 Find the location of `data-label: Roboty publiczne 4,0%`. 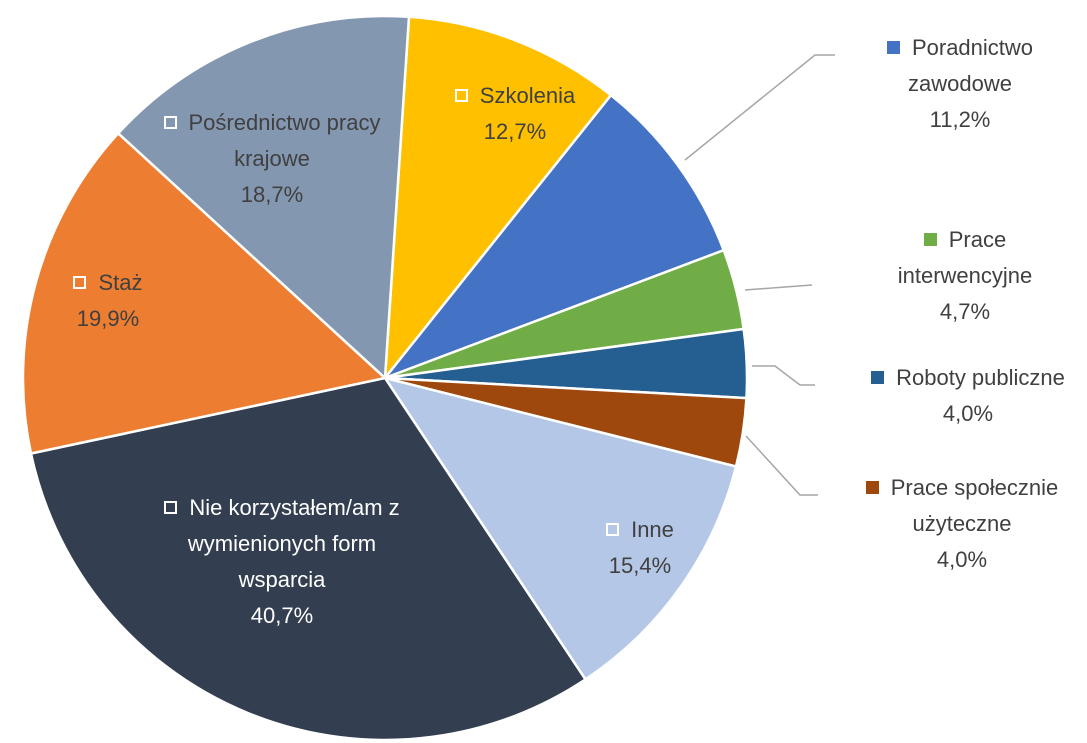

data-label: Roboty publiczne 4,0% is located at coordinates (967, 396).